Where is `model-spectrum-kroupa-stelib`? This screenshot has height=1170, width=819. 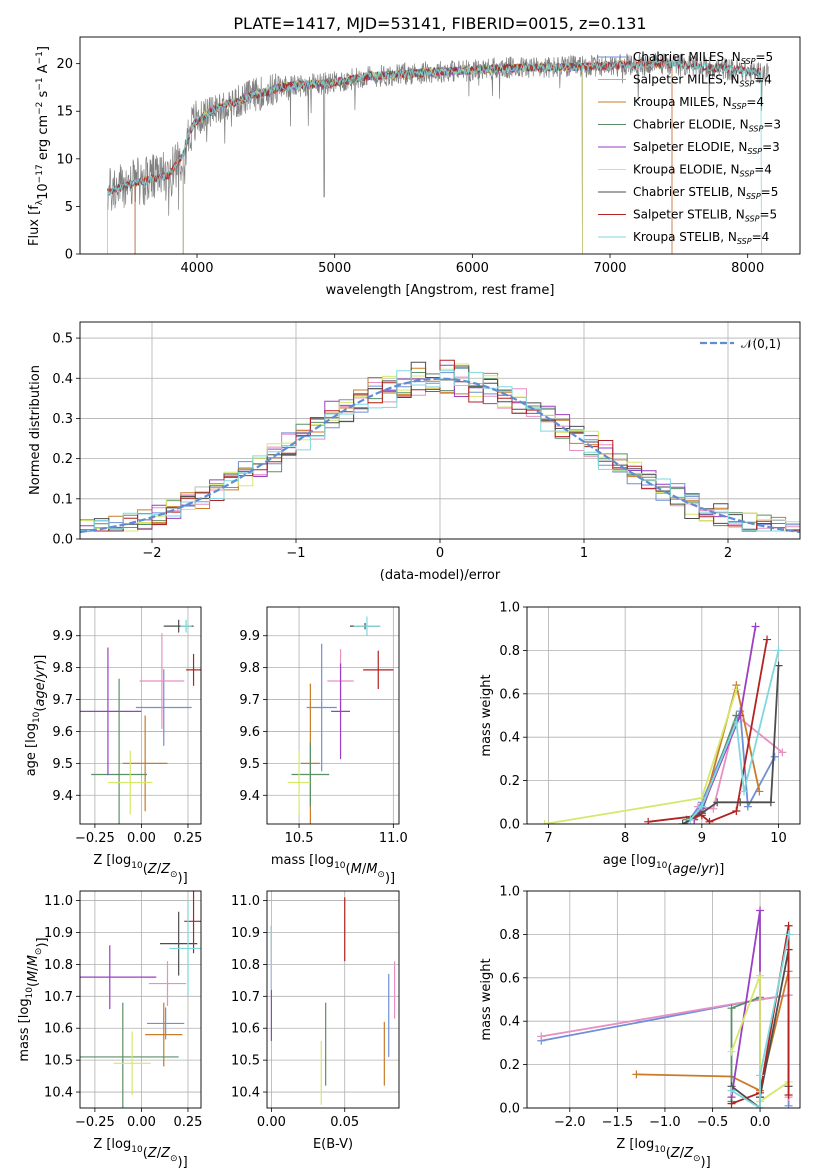
model-spectrum-kroupa-stelib is located at coordinates (434, 156).